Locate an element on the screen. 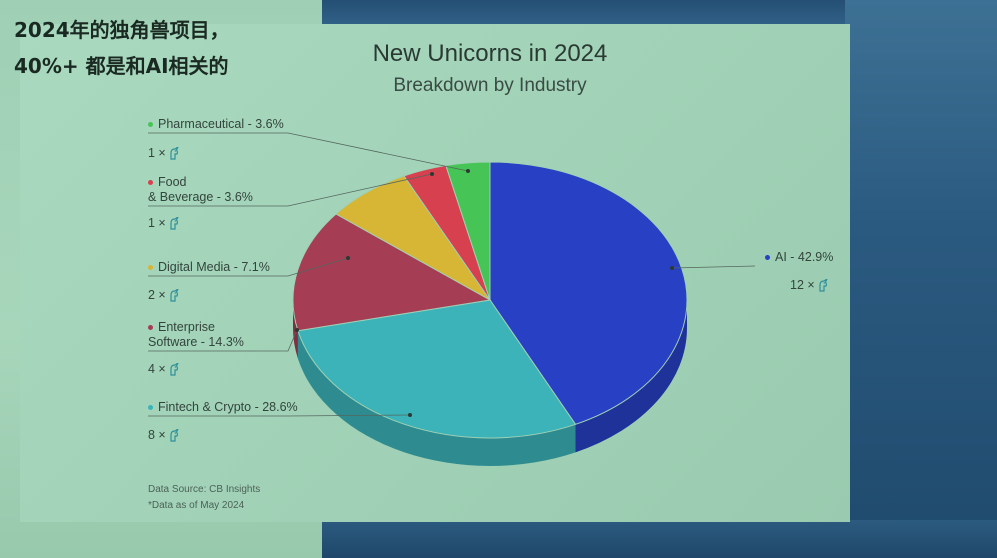  slice-label-text: Fintech & Crypto - 28.6% is located at coordinates (228, 407).